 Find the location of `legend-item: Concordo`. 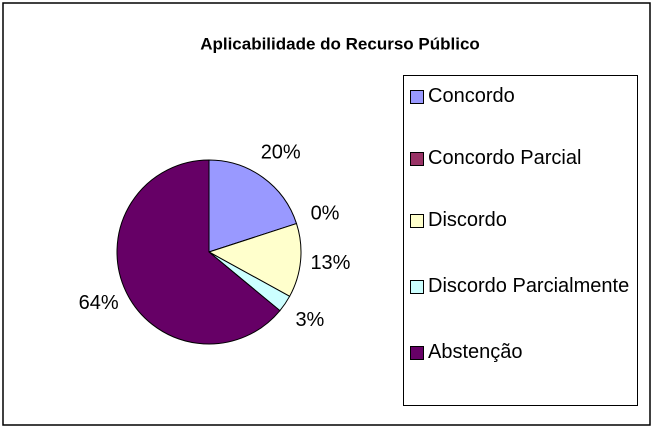

legend-item: Concordo is located at coordinates (462, 96).